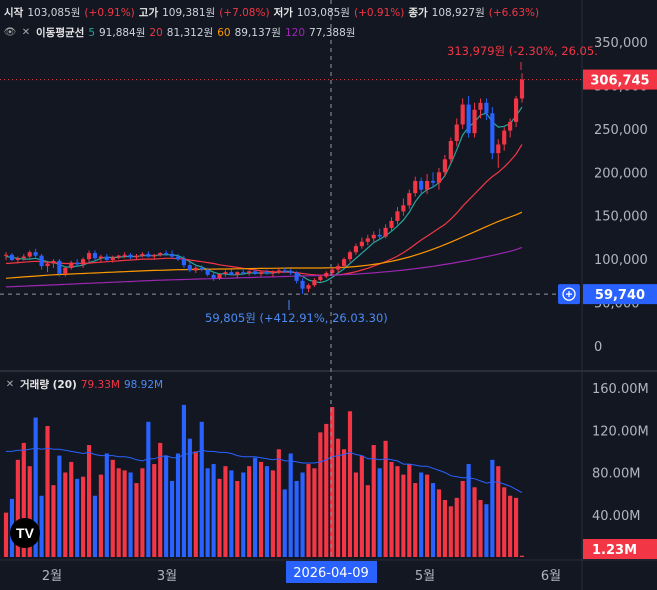  What do you see at coordinates (621, 217) in the screenshot?
I see `price-tick-label: 150,000` at bounding box center [621, 217].